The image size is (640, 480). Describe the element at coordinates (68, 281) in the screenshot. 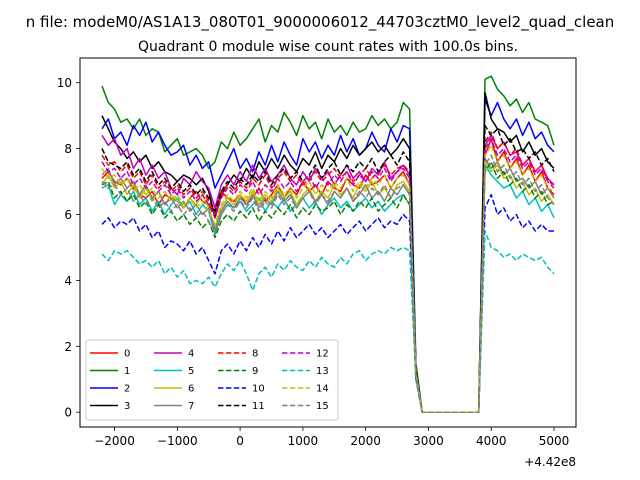

I see `y-tick-label: 4` at that location.